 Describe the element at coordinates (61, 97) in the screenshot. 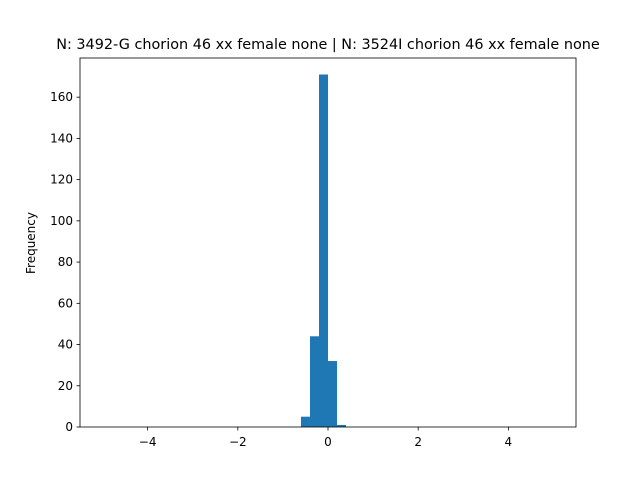

I see `y-tick-label: 160` at that location.